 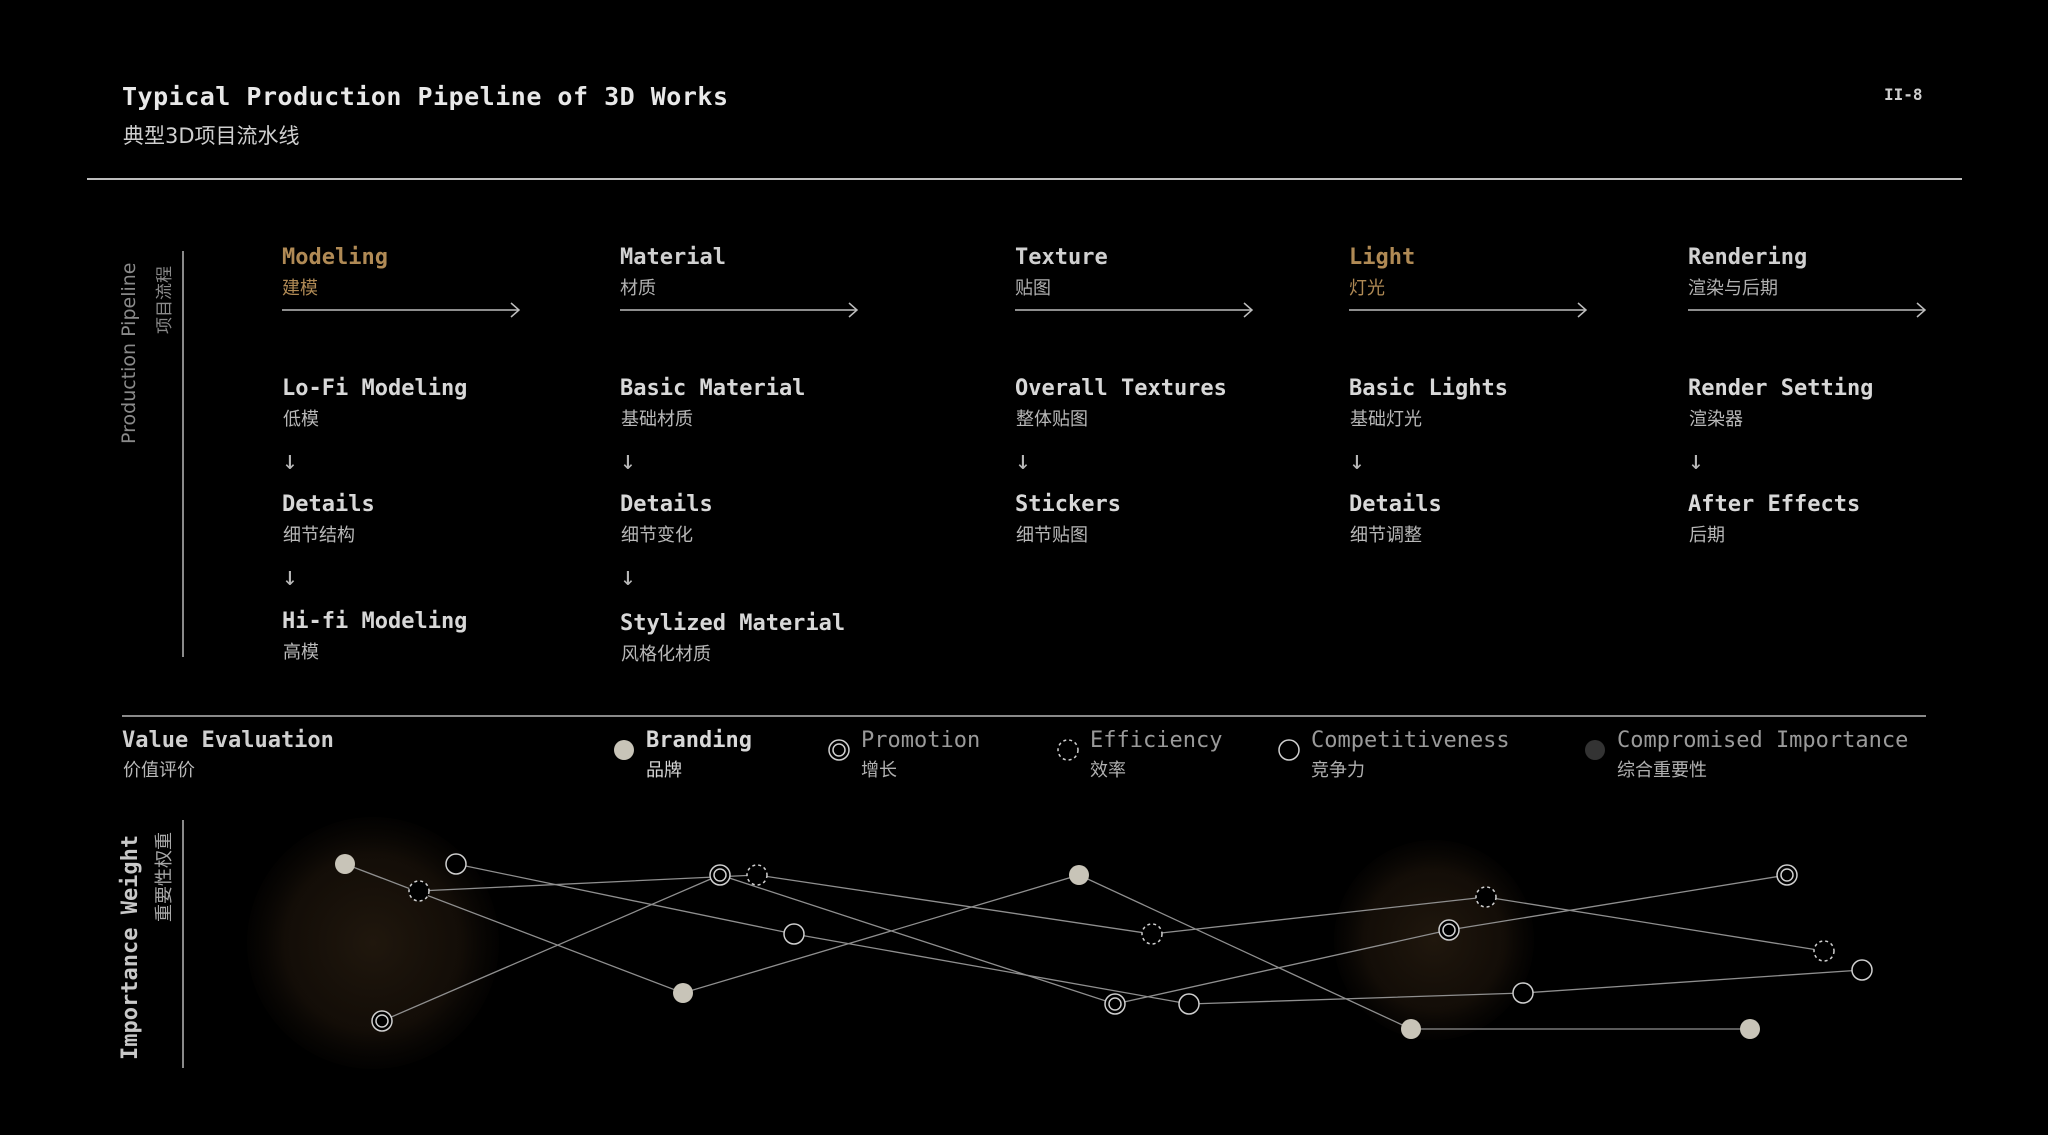 What do you see at coordinates (375, 621) in the screenshot?
I see `step-title: Hi-fi Modeling` at bounding box center [375, 621].